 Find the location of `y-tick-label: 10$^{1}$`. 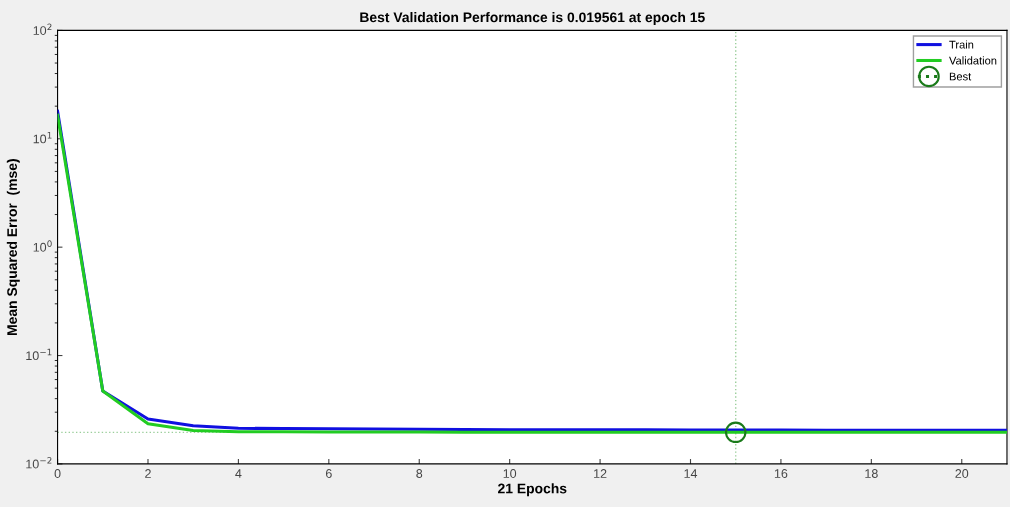

y-tick-label: 10$^{1}$ is located at coordinates (42, 138).